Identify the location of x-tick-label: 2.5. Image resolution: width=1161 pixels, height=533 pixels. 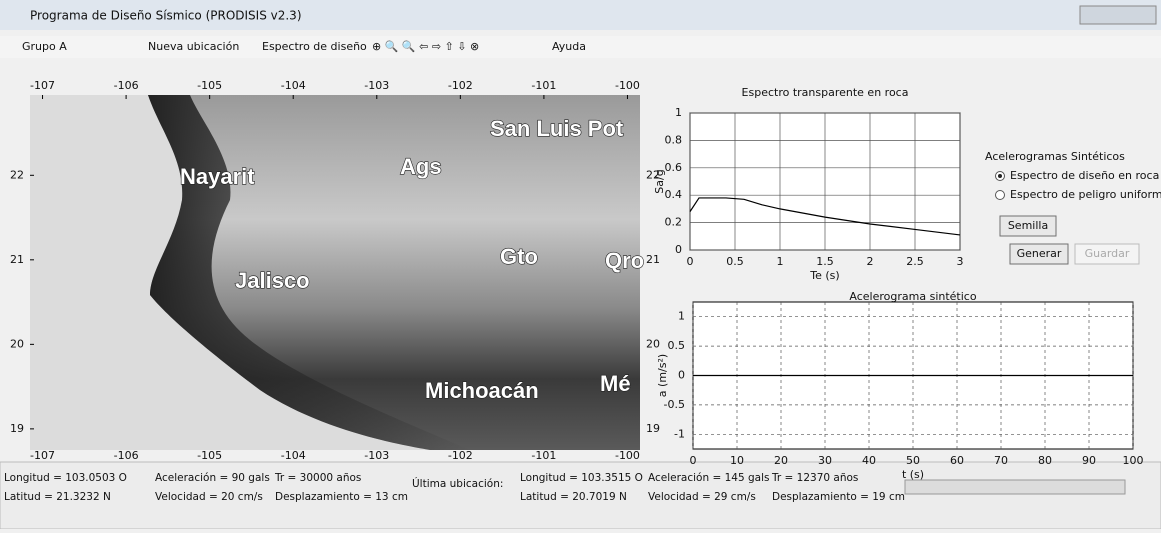
(915, 261).